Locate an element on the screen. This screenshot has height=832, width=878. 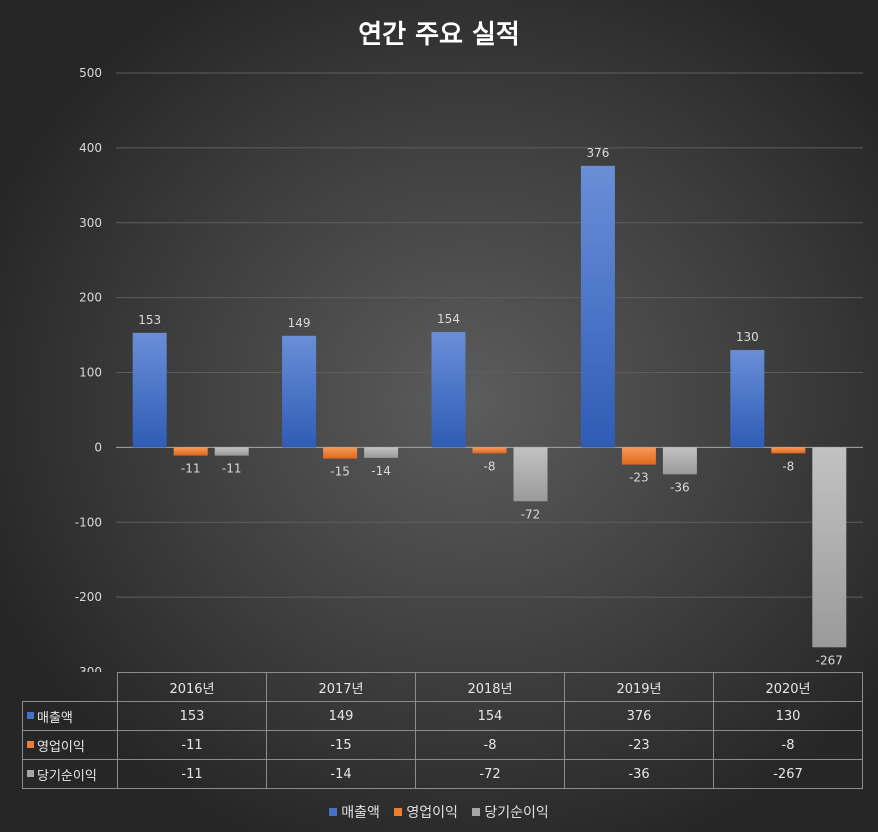
table-cell: -72 is located at coordinates (490, 774).